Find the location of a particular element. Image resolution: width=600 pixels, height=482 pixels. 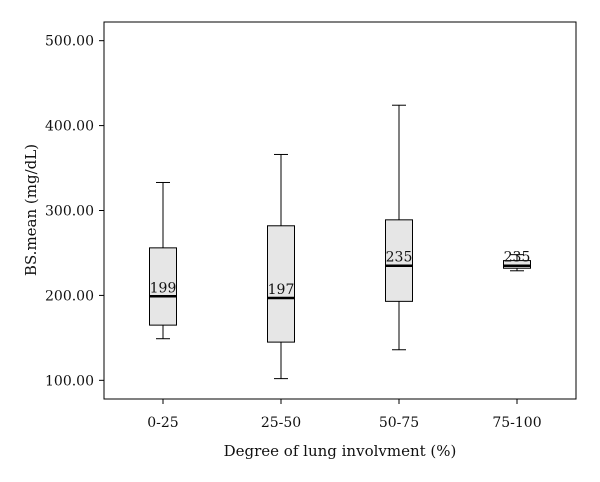

x-tick-label: 50-75 is located at coordinates (399, 423).